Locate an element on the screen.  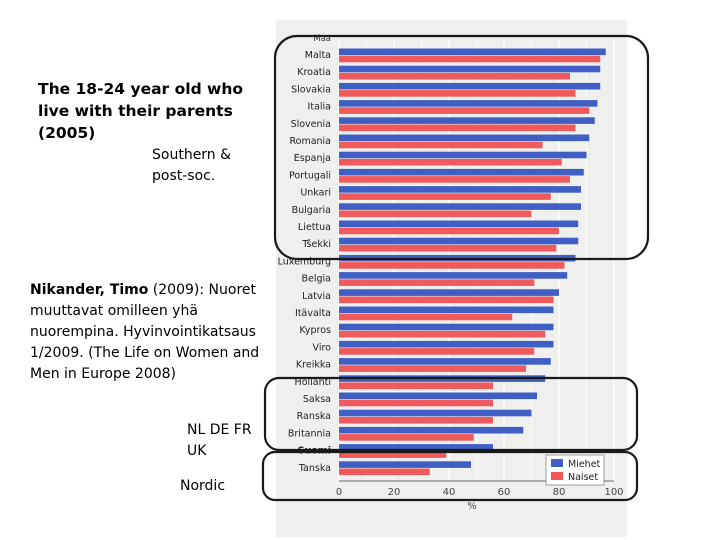
category-label: Unkari is located at coordinates (315, 193).